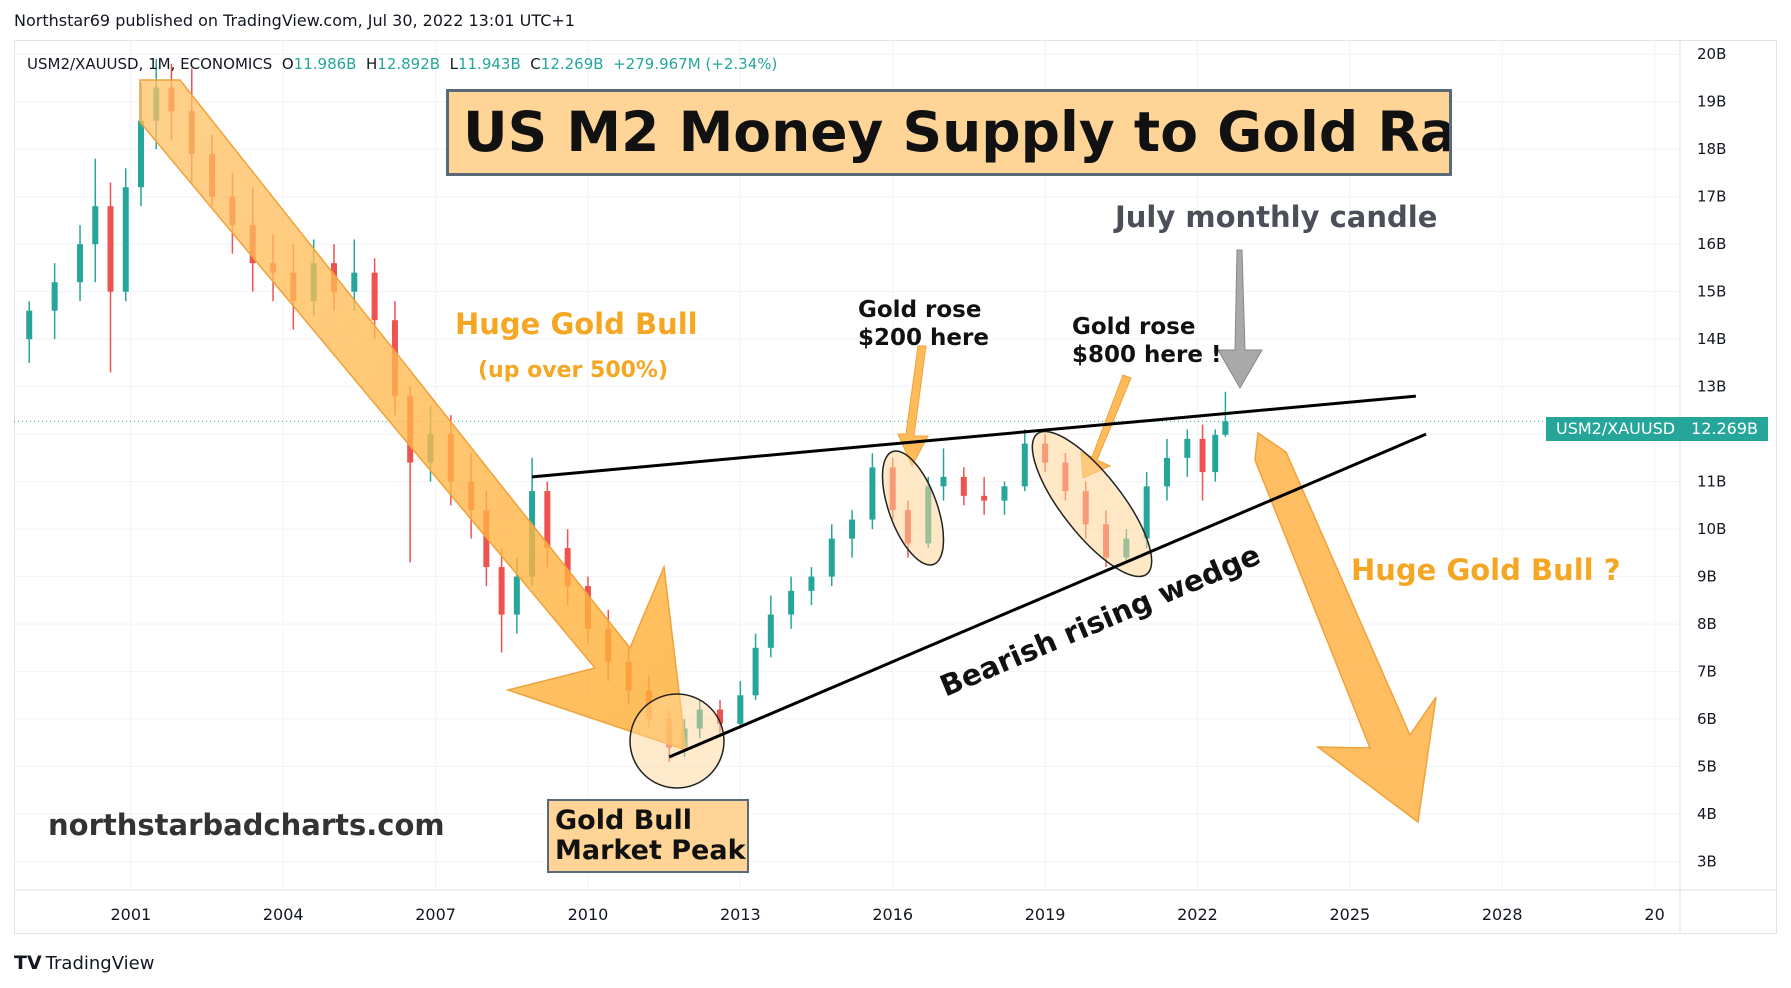 This screenshot has width=1791, height=988. I want to click on last-price-tag: USM2/XAUUSD 12.269B, so click(1657, 429).